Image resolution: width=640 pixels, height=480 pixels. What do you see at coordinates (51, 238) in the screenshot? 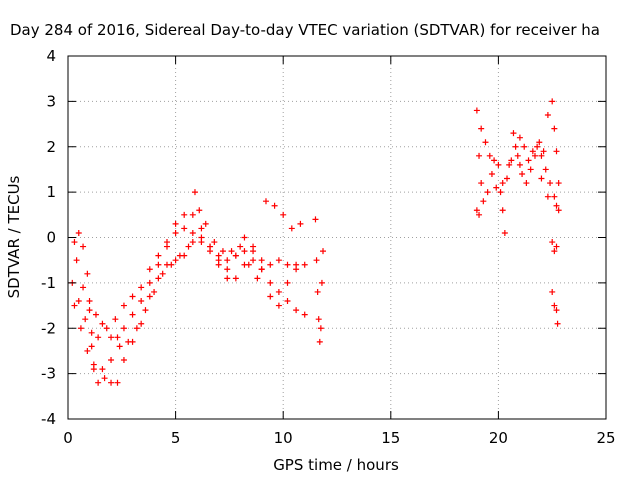
I see `y-tick-label: 0` at bounding box center [51, 238].